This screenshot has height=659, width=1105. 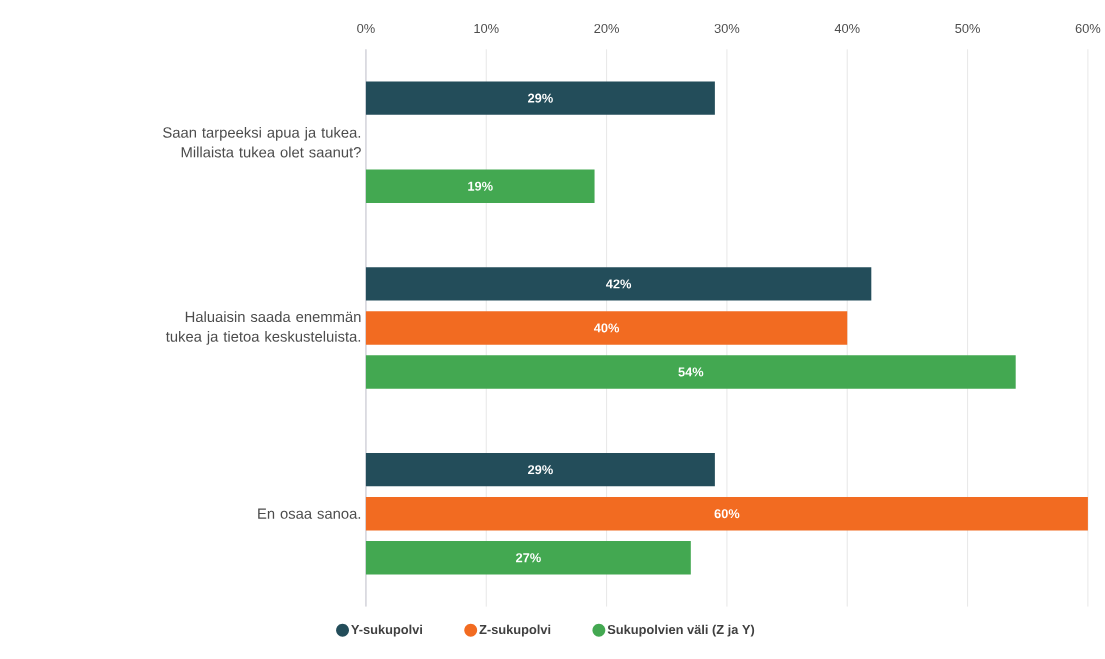 I want to click on x-tick-label: 20%, so click(x=606, y=29).